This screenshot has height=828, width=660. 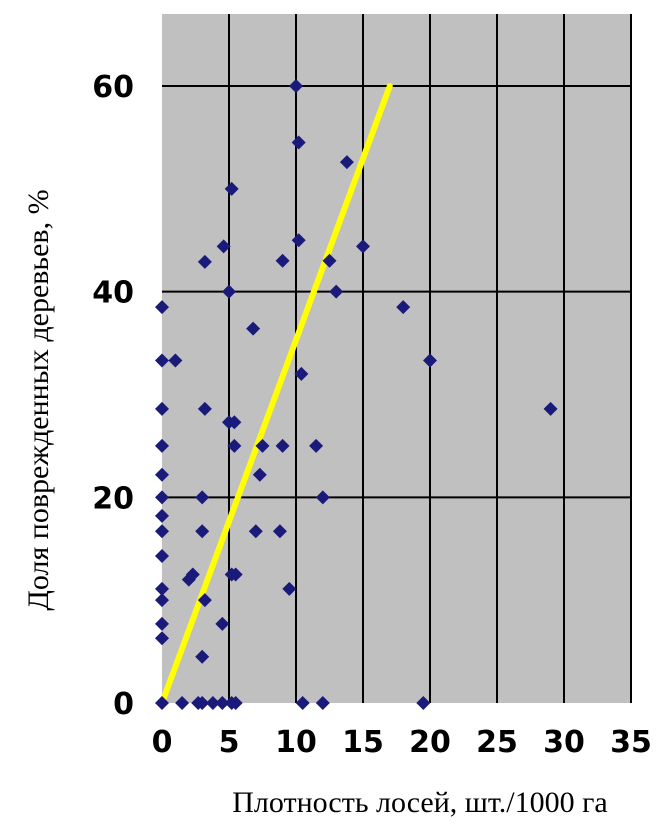 I want to click on x-tick-label: 30, so click(x=564, y=742).